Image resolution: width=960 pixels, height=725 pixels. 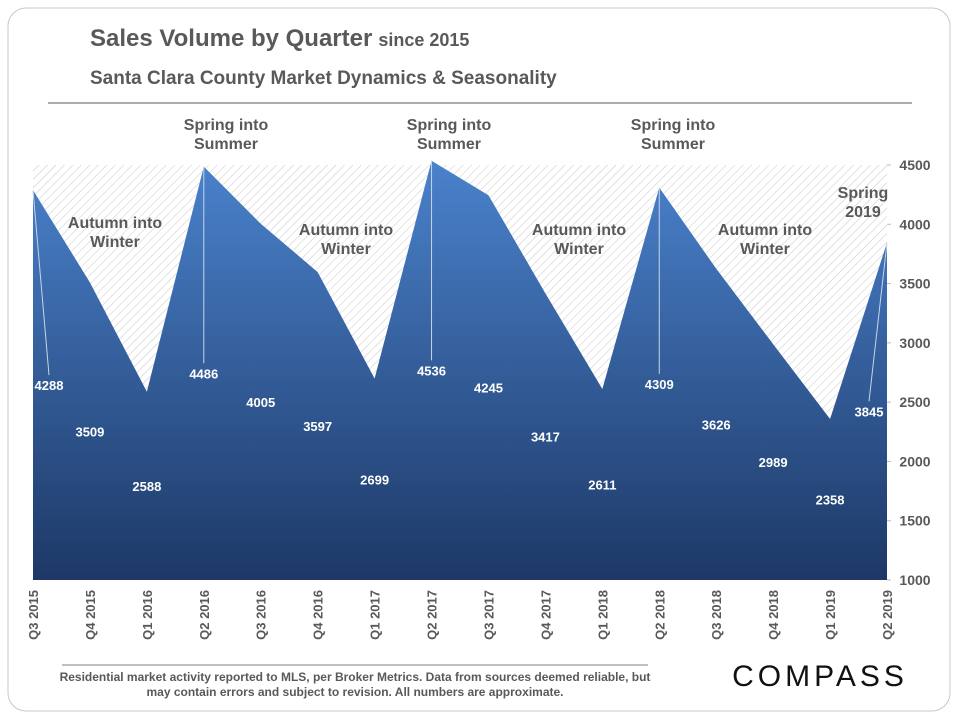 I want to click on title-main: Sales Volume by Quarter, so click(x=231, y=38).